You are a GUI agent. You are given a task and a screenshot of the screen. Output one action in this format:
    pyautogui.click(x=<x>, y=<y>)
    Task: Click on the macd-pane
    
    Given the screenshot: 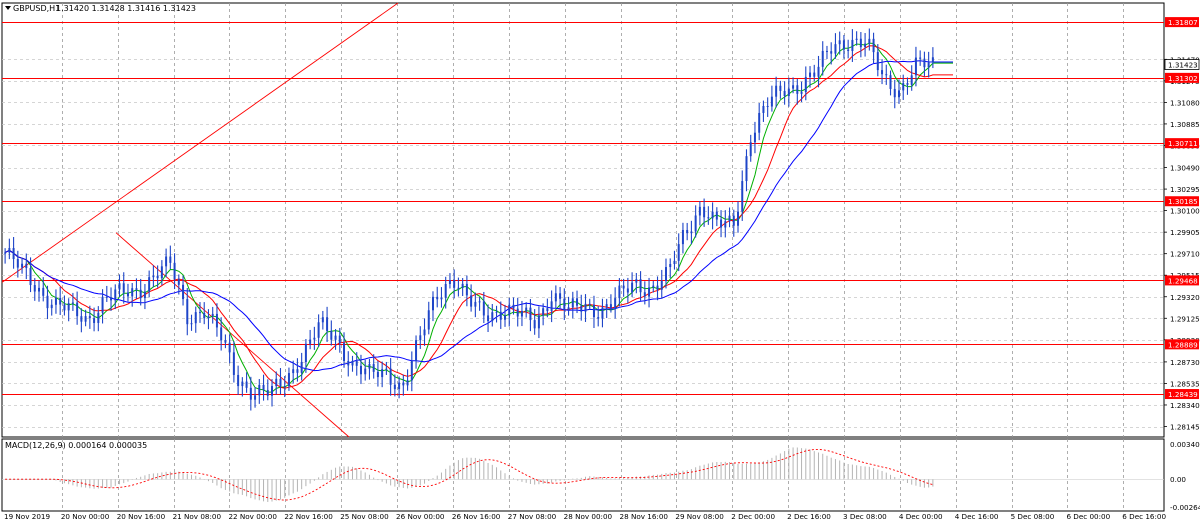 What is the action you would take?
    pyautogui.click(x=583, y=475)
    